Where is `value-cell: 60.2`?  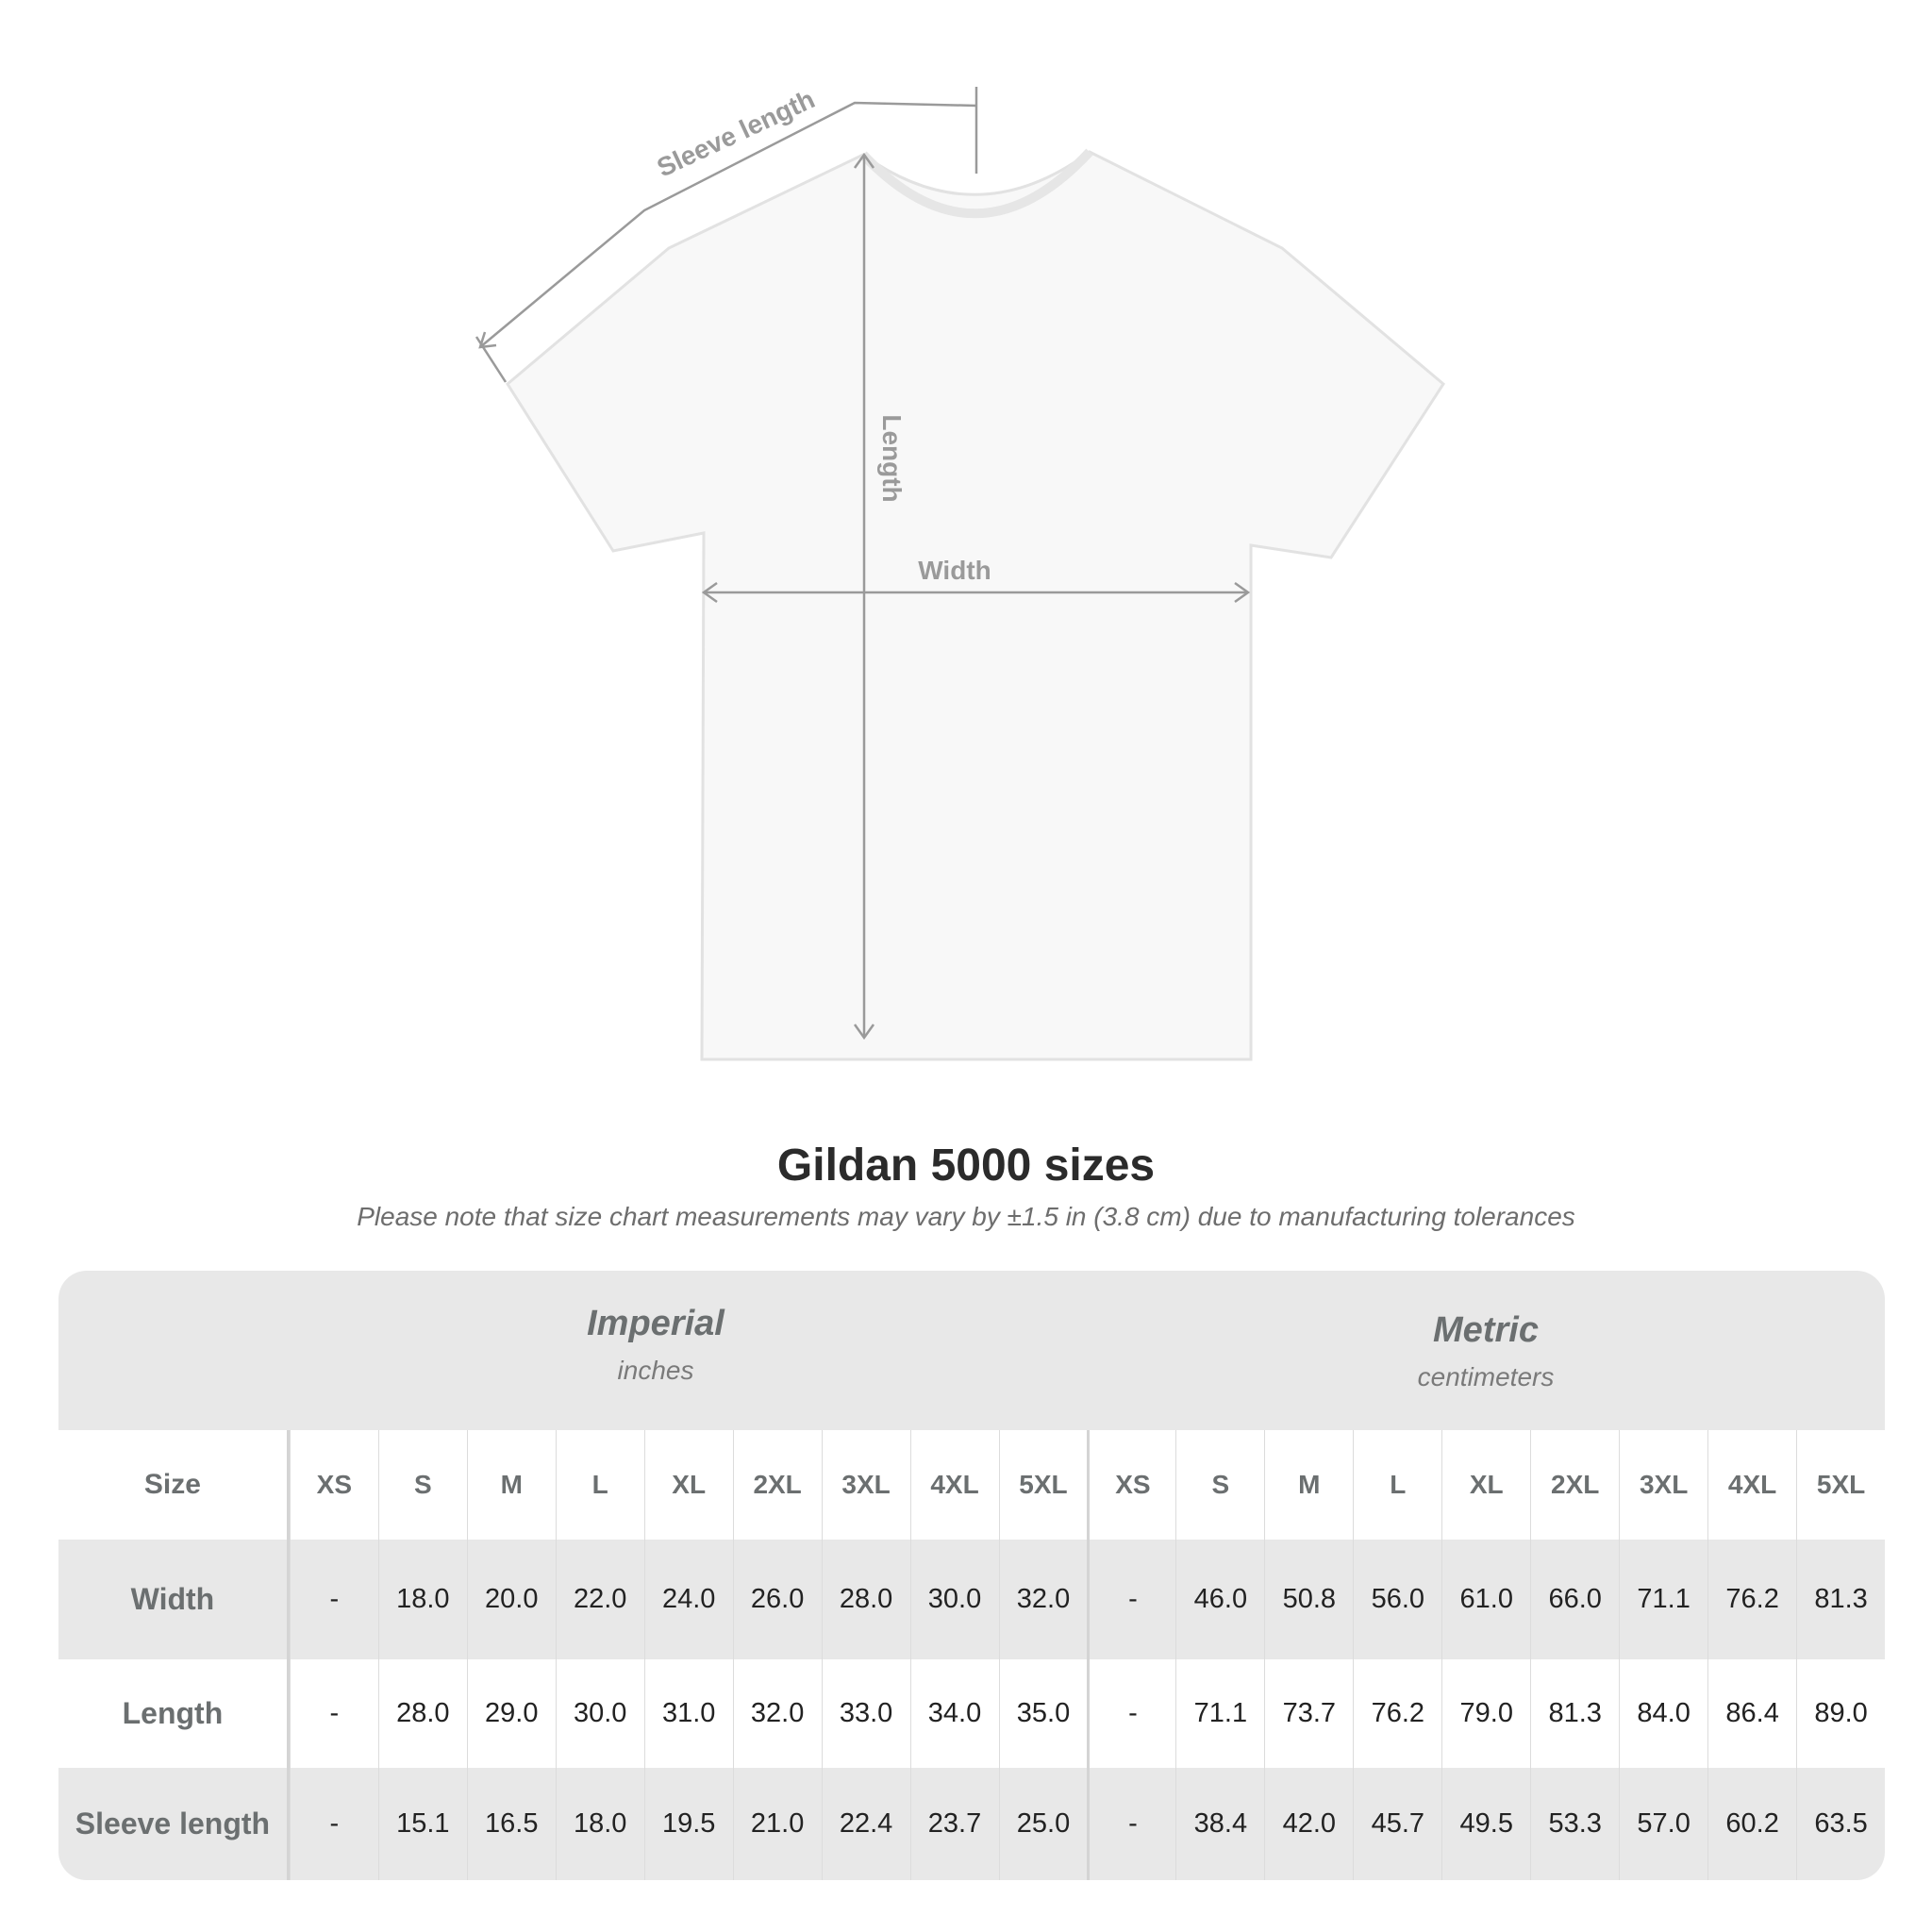
value-cell: 60.2 is located at coordinates (1751, 1824).